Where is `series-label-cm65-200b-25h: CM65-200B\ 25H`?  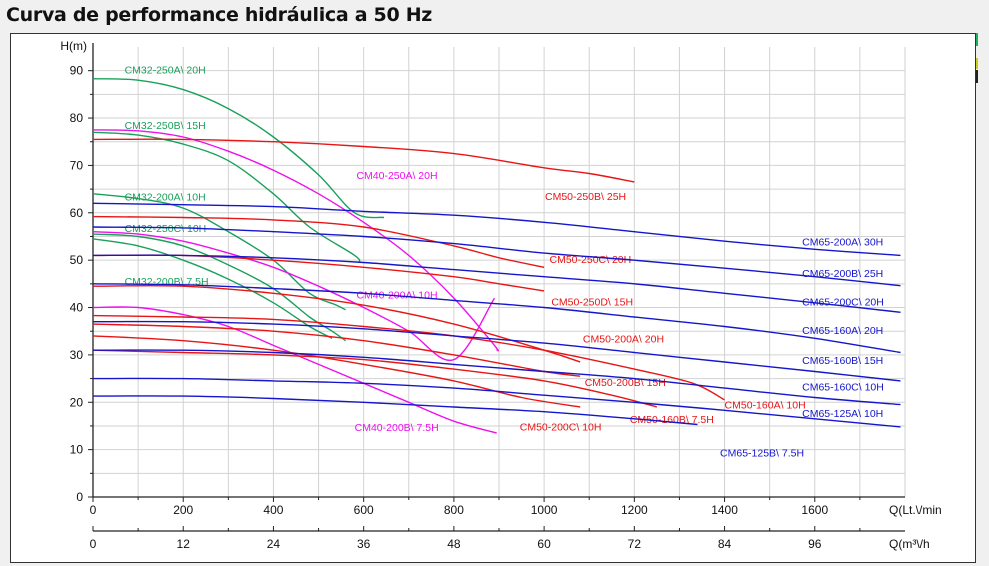 series-label-cm65-200b-25h: CM65-200B\ 25H is located at coordinates (842, 274).